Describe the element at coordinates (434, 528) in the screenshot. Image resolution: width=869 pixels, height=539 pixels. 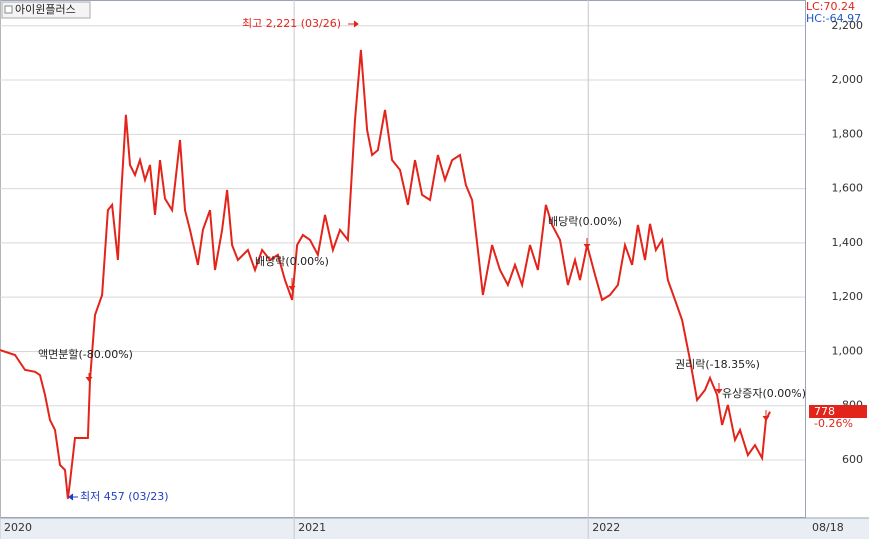
I see `x-axis-panel` at that location.